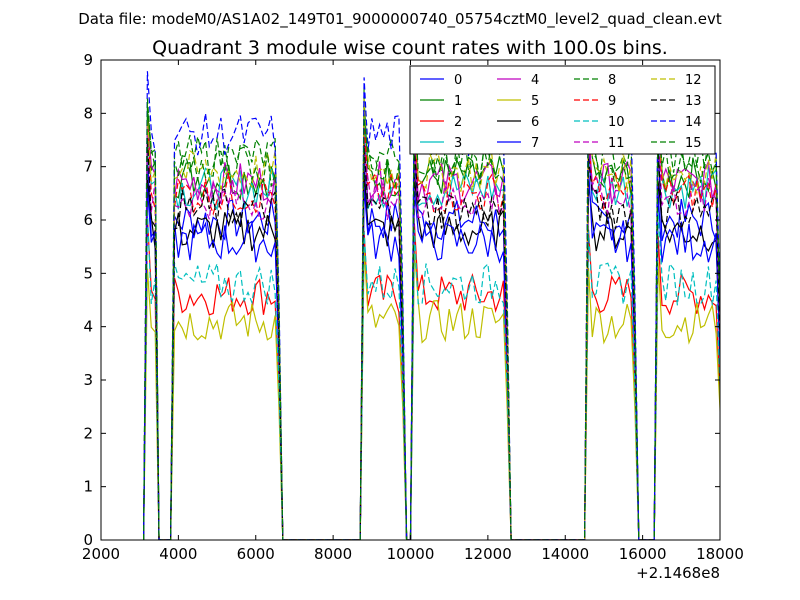  I want to click on legend-label-14: 14, so click(693, 122).